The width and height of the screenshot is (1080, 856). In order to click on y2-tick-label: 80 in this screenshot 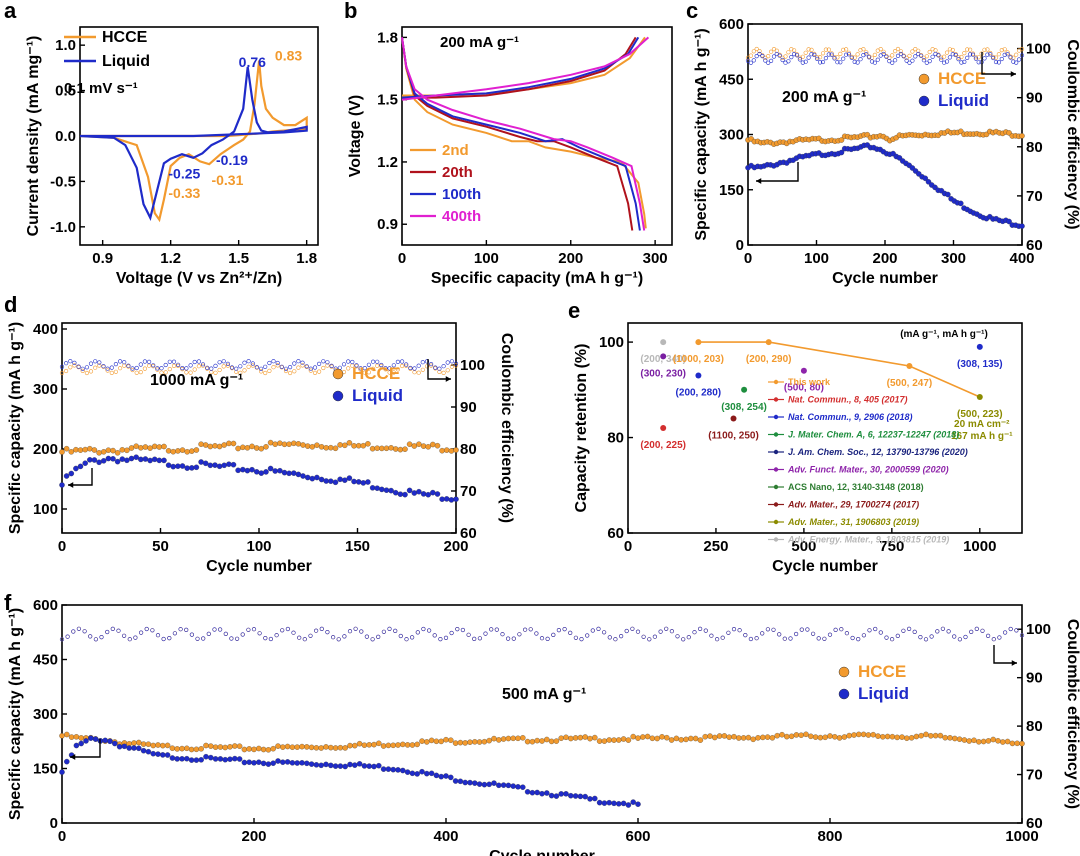, I will do `click(1034, 147)`.